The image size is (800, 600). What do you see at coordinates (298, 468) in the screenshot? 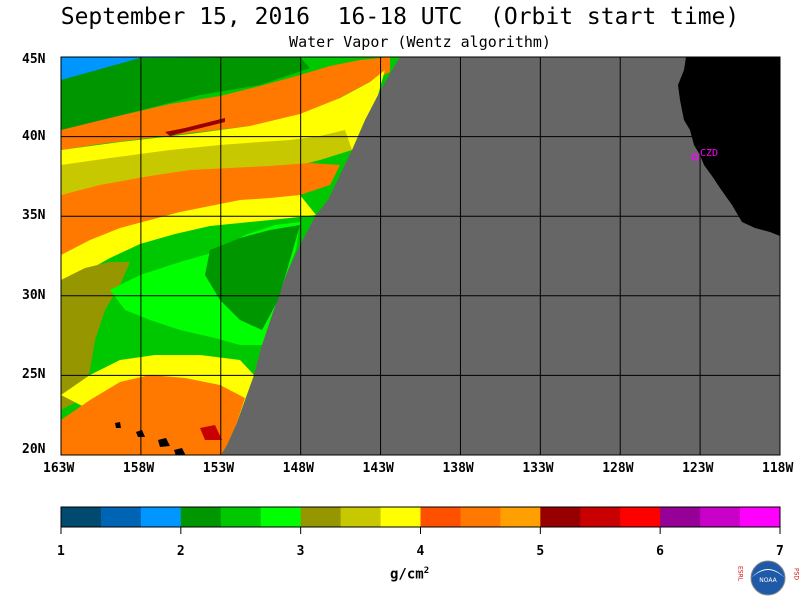
I see `longitude-tick-label: 148W` at bounding box center [298, 468].